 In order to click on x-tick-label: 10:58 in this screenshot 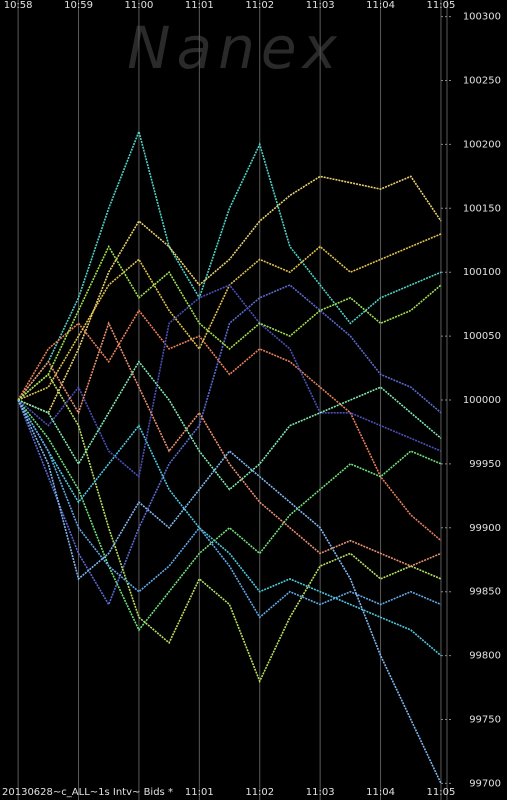, I will do `click(18, 5)`.